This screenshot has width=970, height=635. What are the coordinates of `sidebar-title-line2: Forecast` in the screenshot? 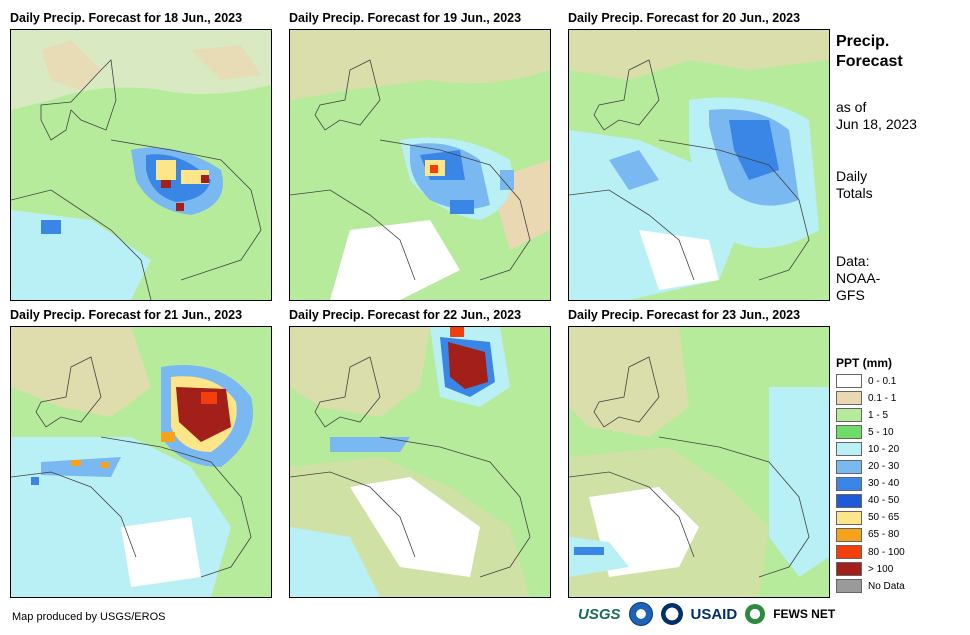 It's located at (869, 61).